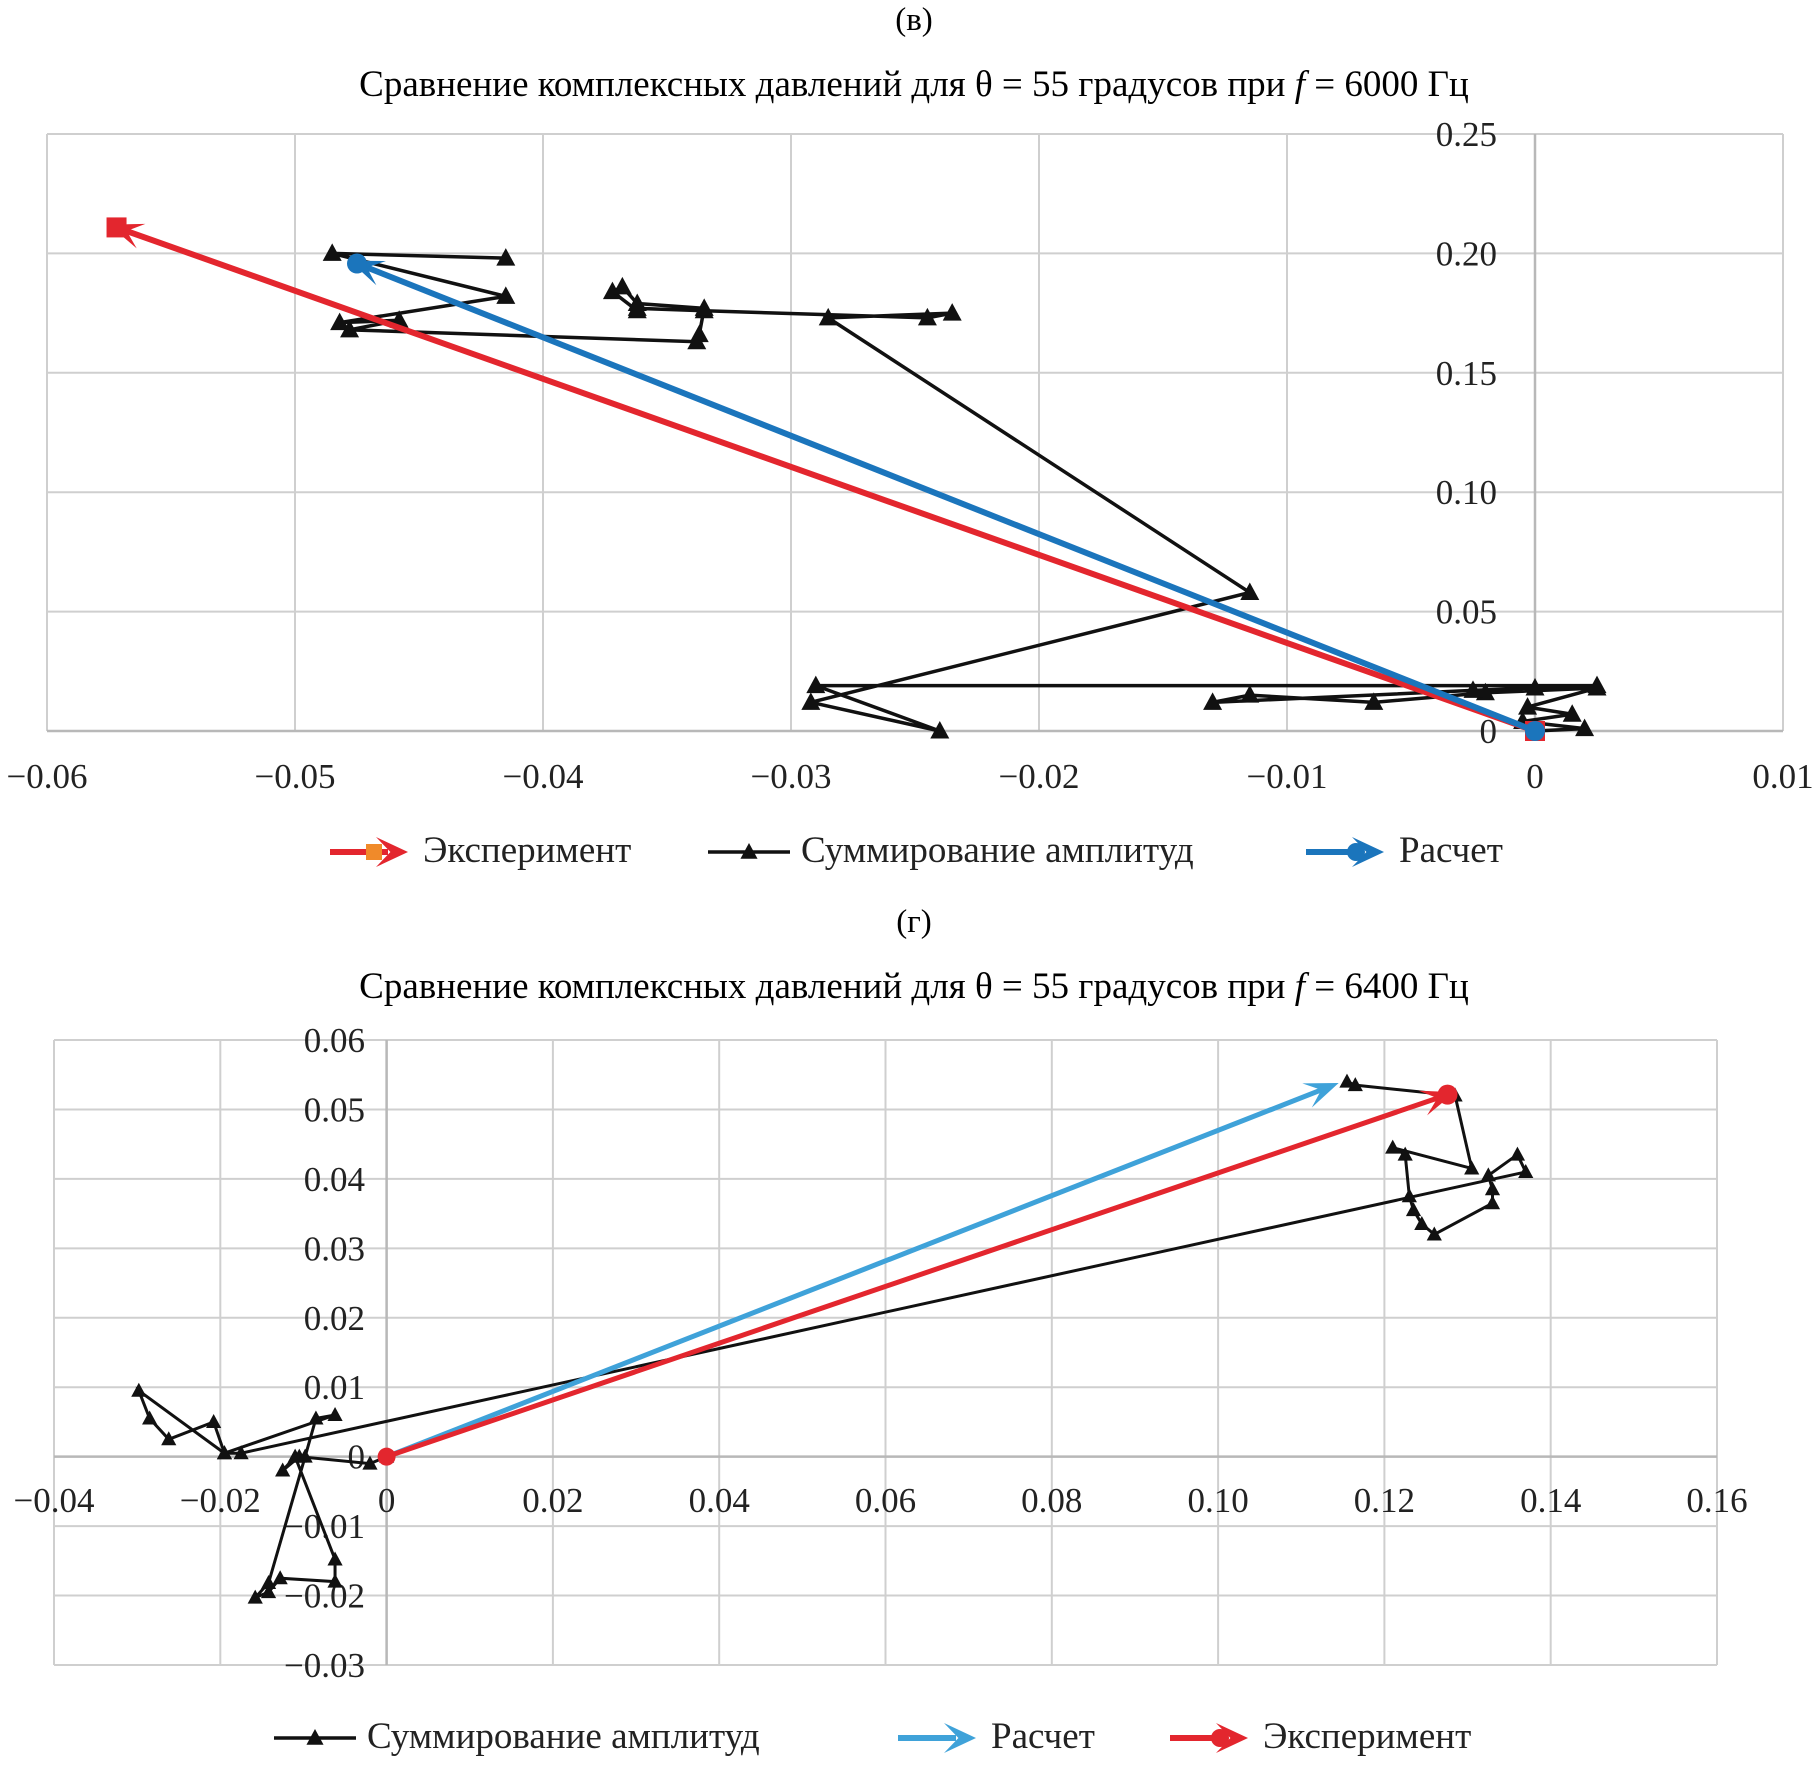  I want to click on x-tick-label: 0.16, so click(1716, 1500).